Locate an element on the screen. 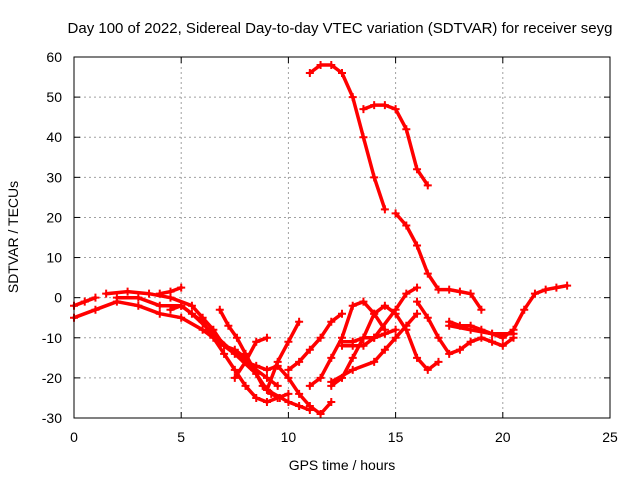 This screenshot has width=640, height=480. series-arc-j is located at coordinates (283, 355).